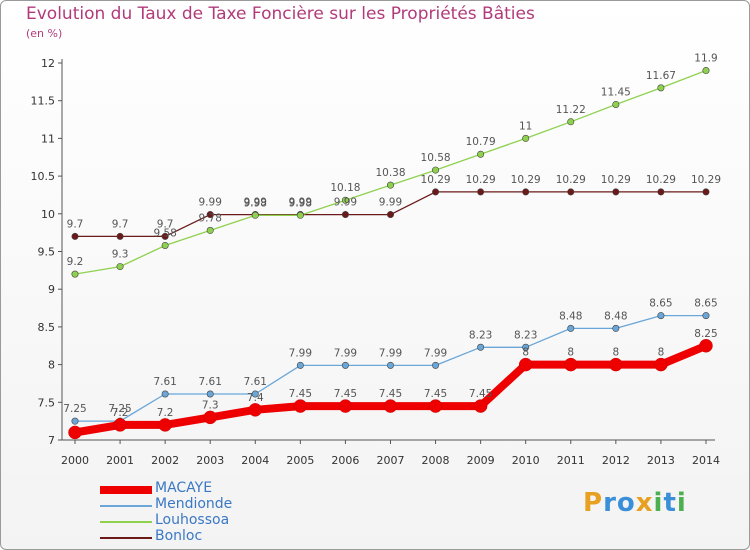 The height and width of the screenshot is (550, 750). What do you see at coordinates (165, 460) in the screenshot?
I see `x-tick-label: 2002` at bounding box center [165, 460].